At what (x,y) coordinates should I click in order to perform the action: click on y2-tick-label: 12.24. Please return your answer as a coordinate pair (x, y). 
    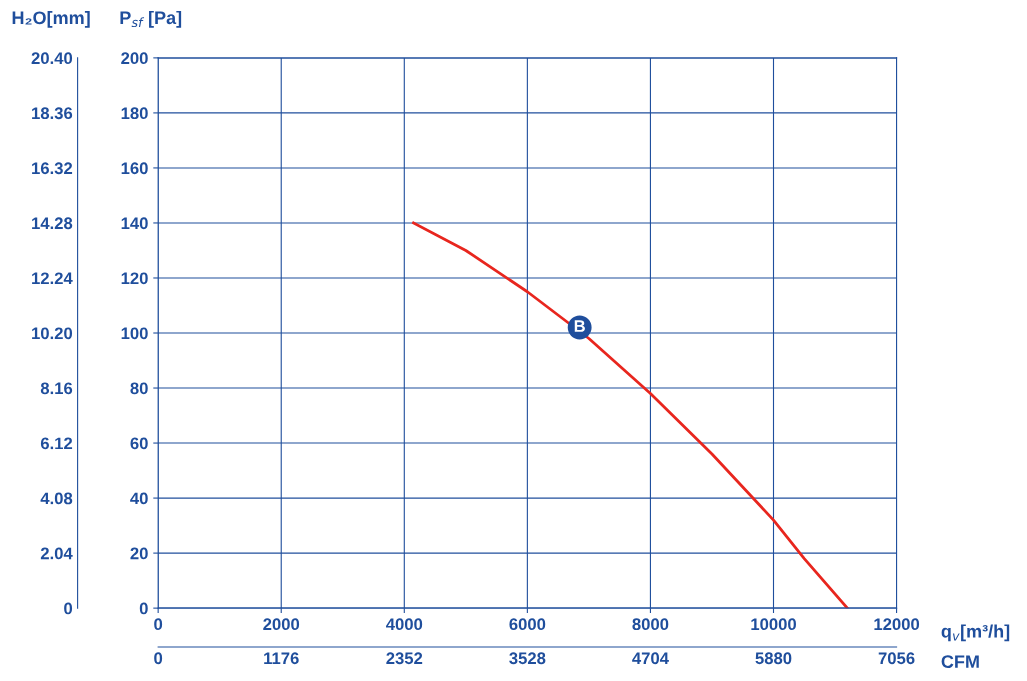
    Looking at the image, I should click on (52, 278).